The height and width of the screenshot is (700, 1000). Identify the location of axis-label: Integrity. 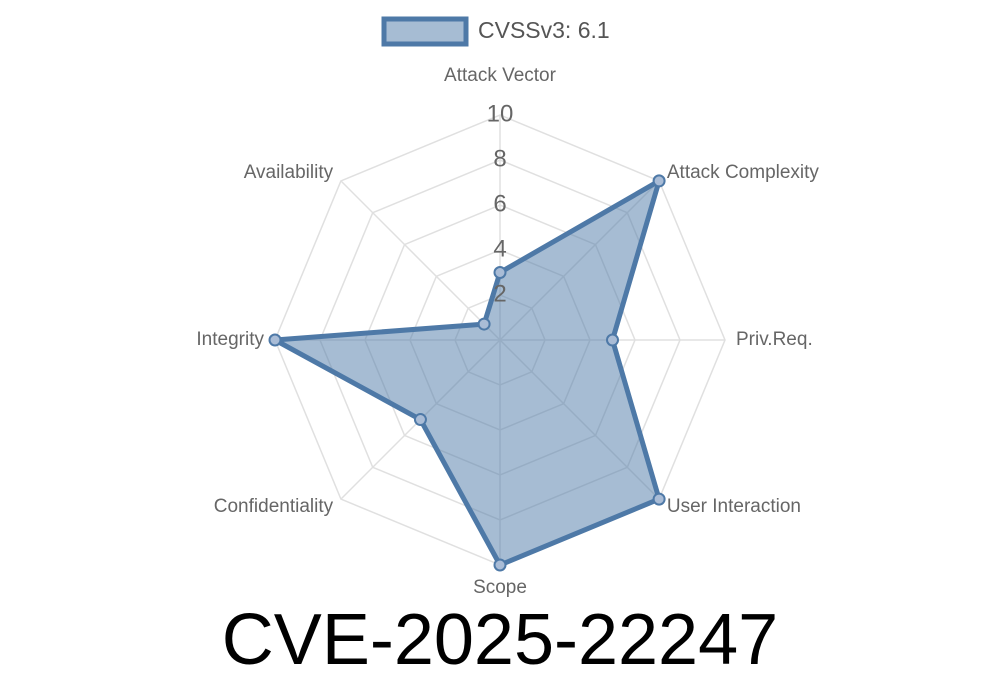
(230, 339).